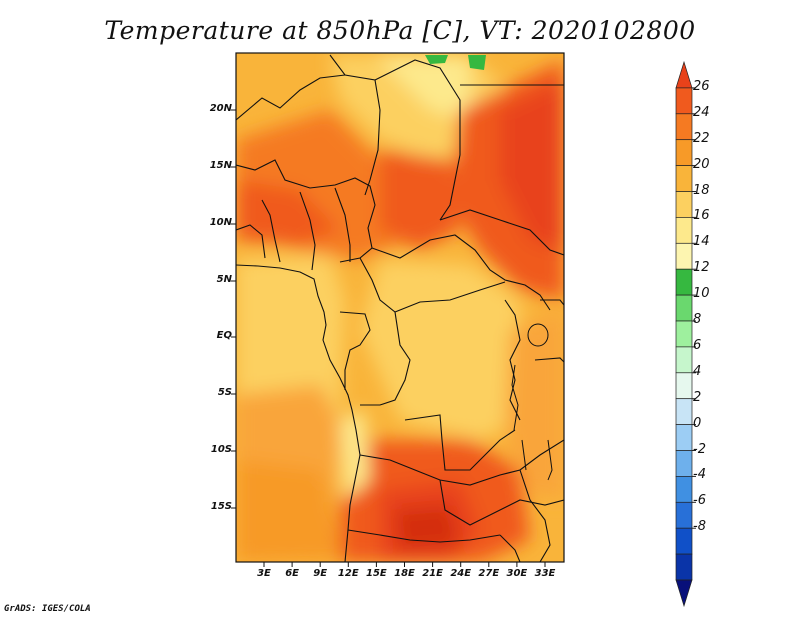 The height and width of the screenshot is (618, 800). Describe the element at coordinates (701, 164) in the screenshot. I see `colorbar-label: 20` at that location.